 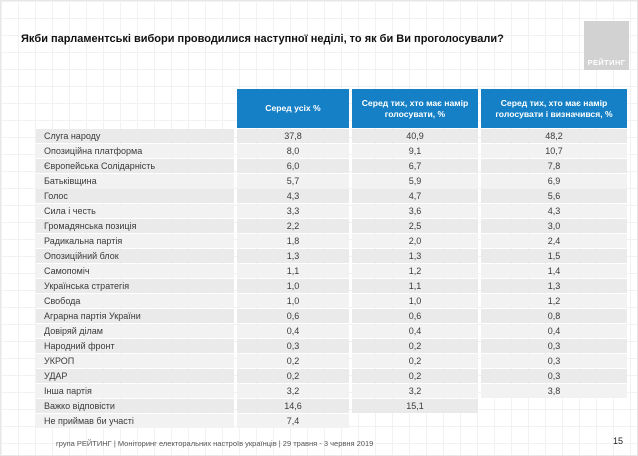 What do you see at coordinates (415, 108) in the screenshot?
I see `header-cell-intend-to-vote: Серед тих, хто має намір голосувати, %` at bounding box center [415, 108].